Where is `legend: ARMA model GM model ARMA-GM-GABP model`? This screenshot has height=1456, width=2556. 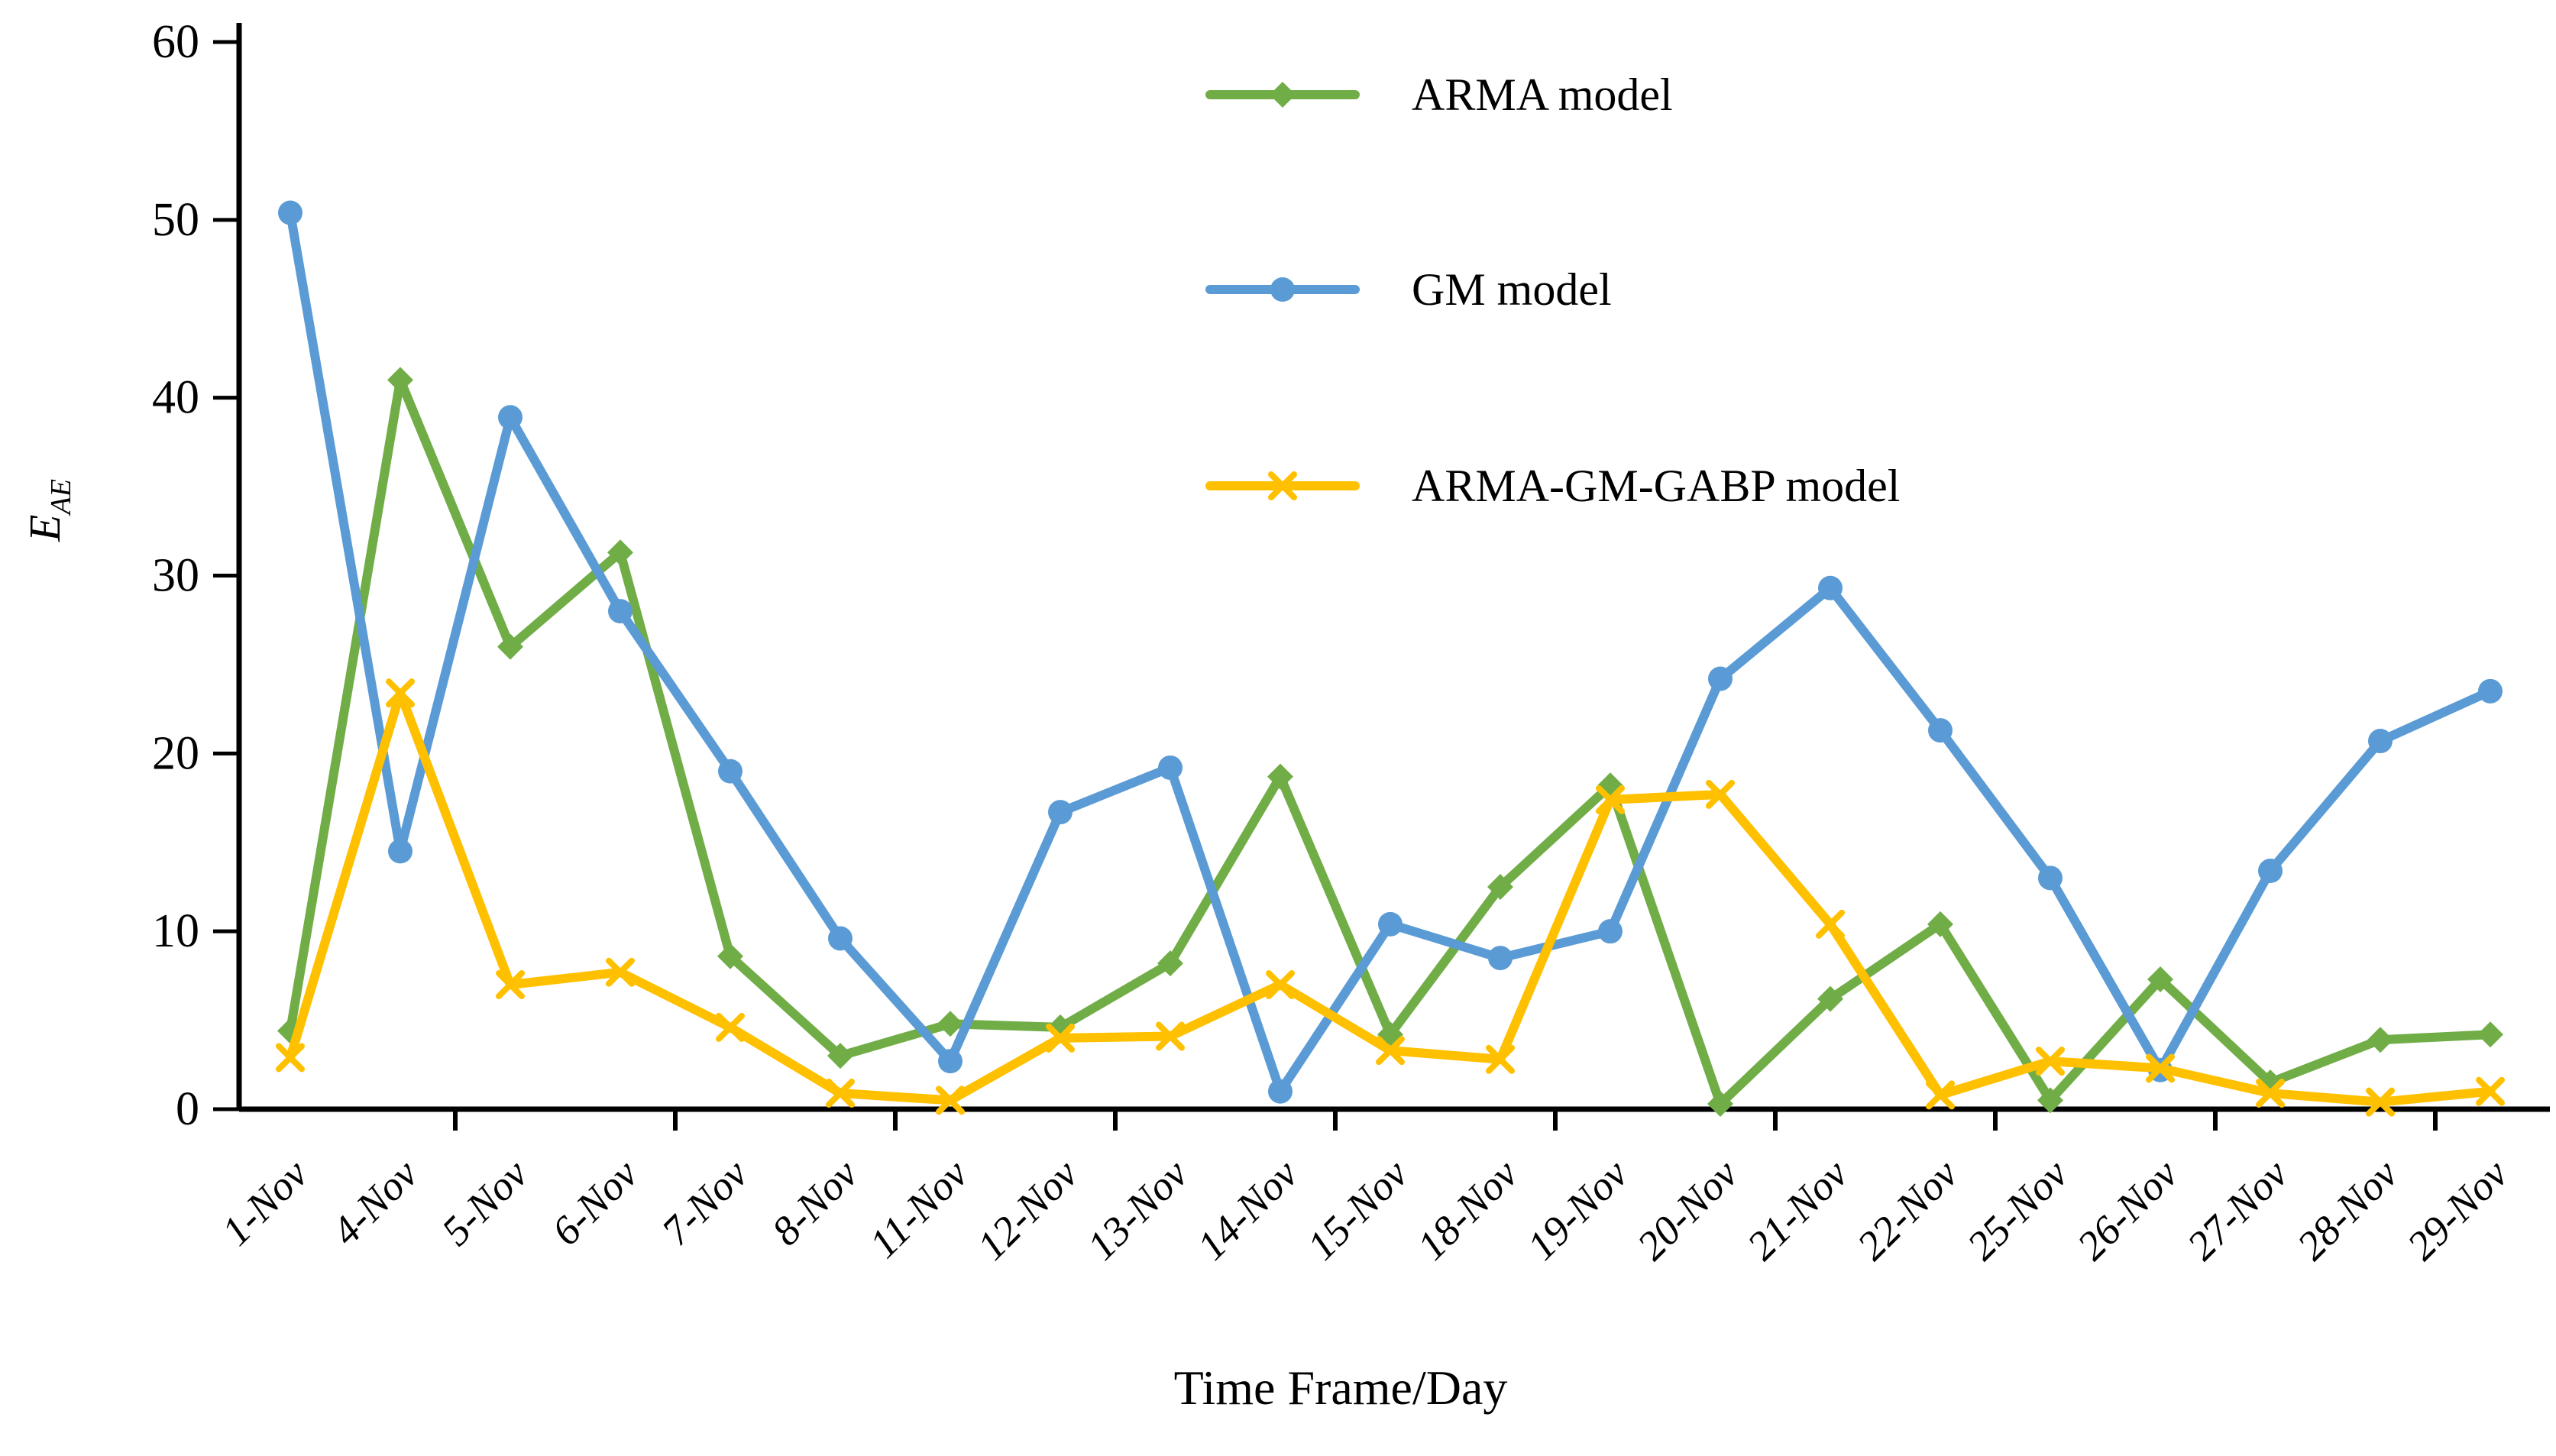 legend: ARMA model GM model ARMA-GM-GABP model is located at coordinates (1552, 291).